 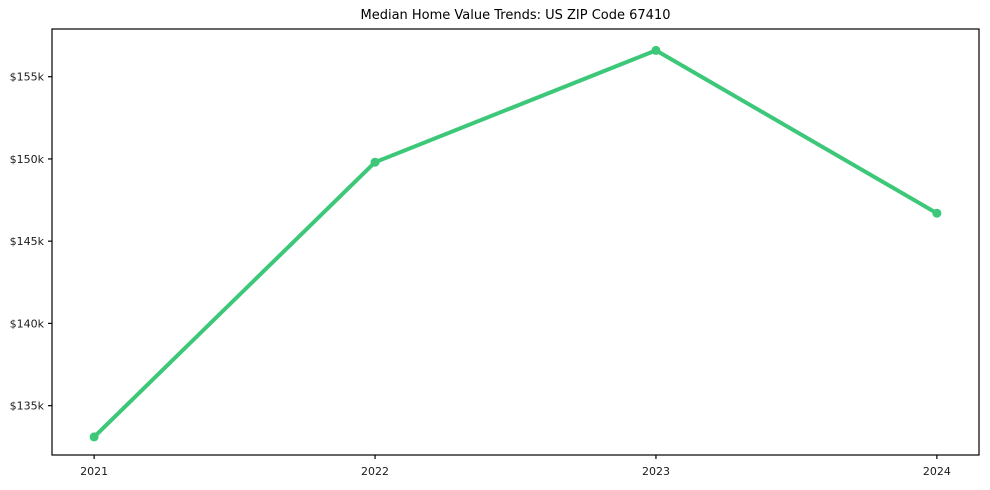 I want to click on y-tick-label: $145k, so click(x=27, y=241).